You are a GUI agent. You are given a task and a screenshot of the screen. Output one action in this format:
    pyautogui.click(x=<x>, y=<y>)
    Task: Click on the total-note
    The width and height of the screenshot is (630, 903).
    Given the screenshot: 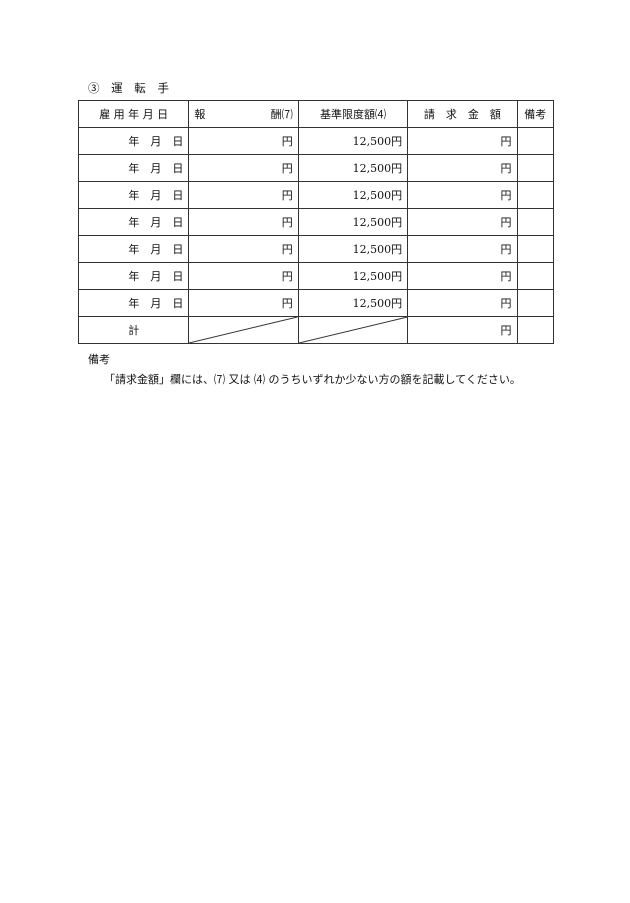 What is the action you would take?
    pyautogui.click(x=535, y=330)
    